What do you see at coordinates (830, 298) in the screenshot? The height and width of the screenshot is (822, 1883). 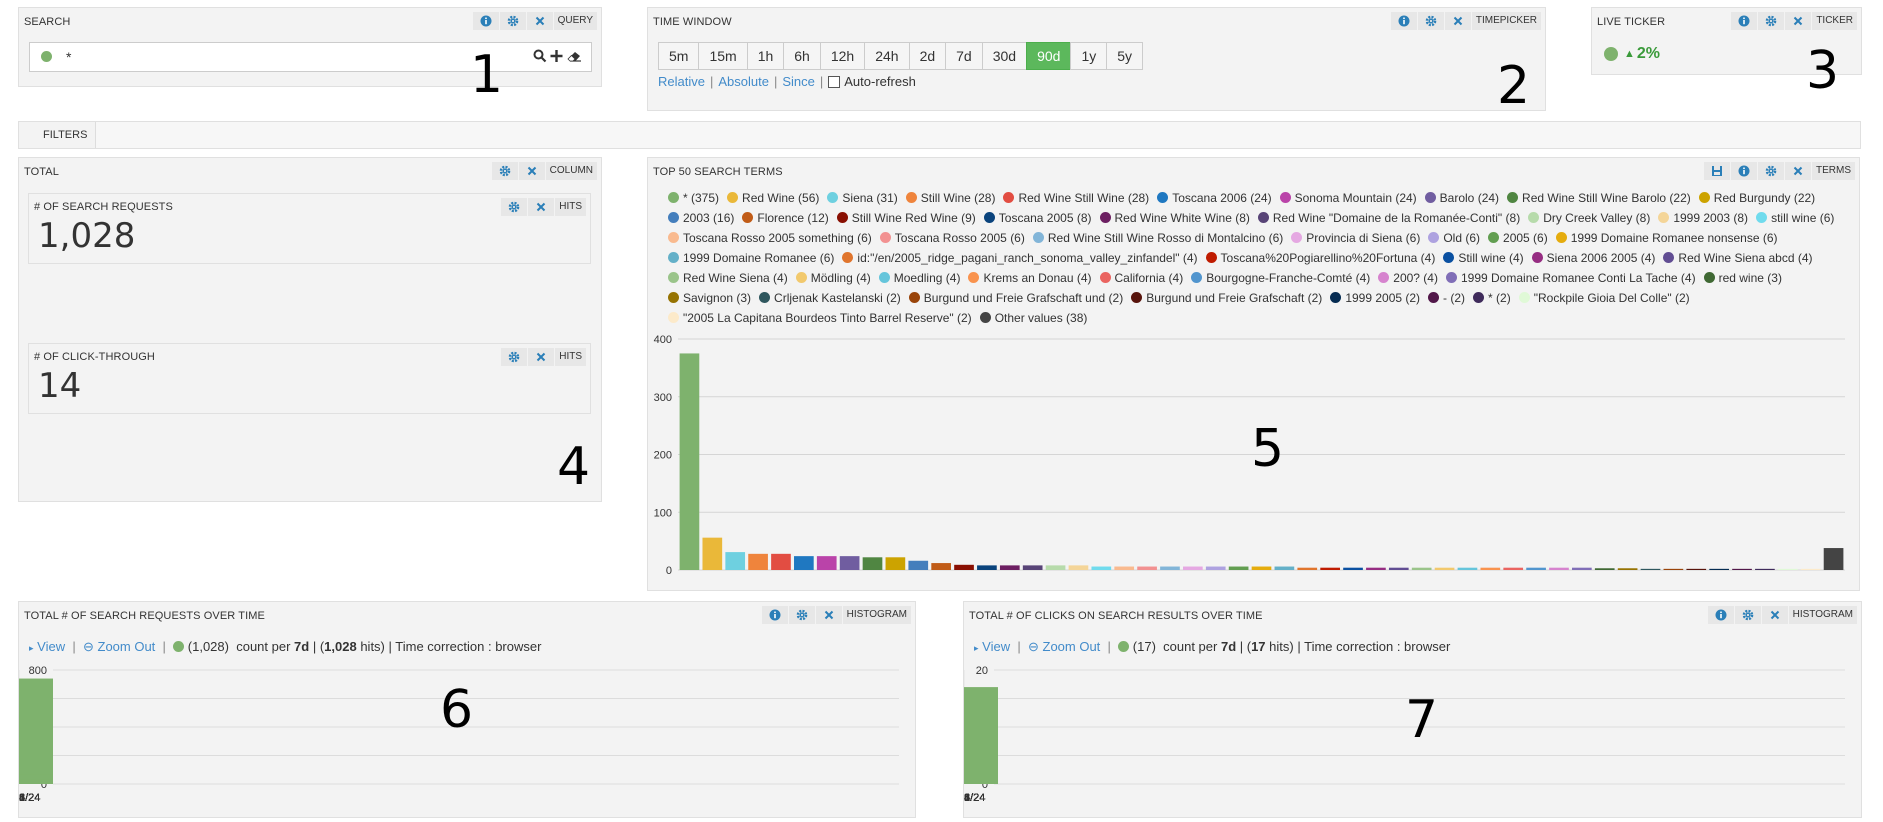 I see `legend-item: Crljenak Kastelanski (2)` at bounding box center [830, 298].